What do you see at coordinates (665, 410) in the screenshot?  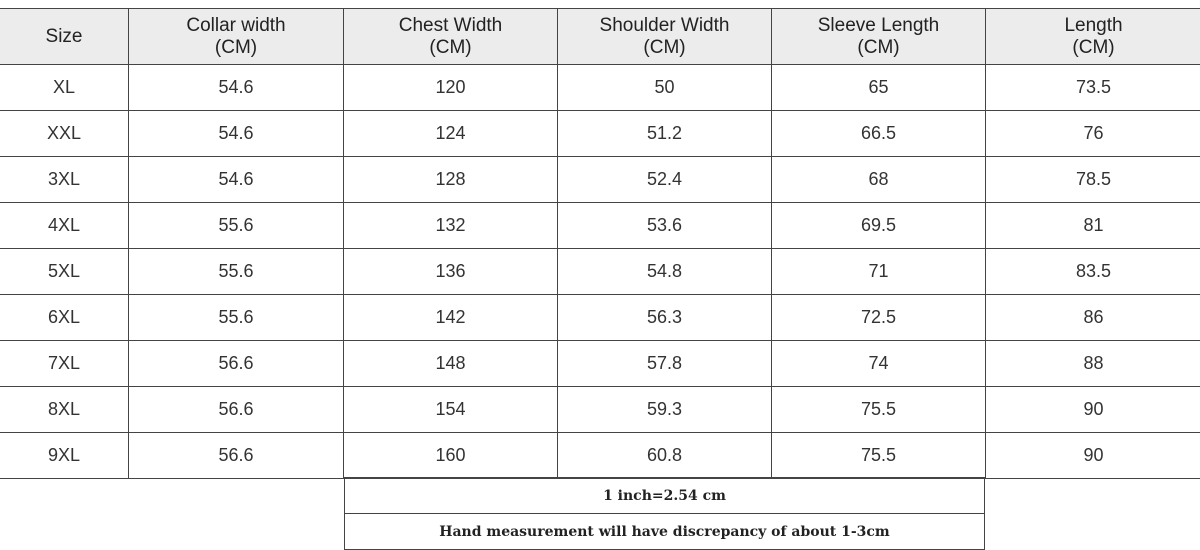 I see `value-cell: 59.3` at bounding box center [665, 410].